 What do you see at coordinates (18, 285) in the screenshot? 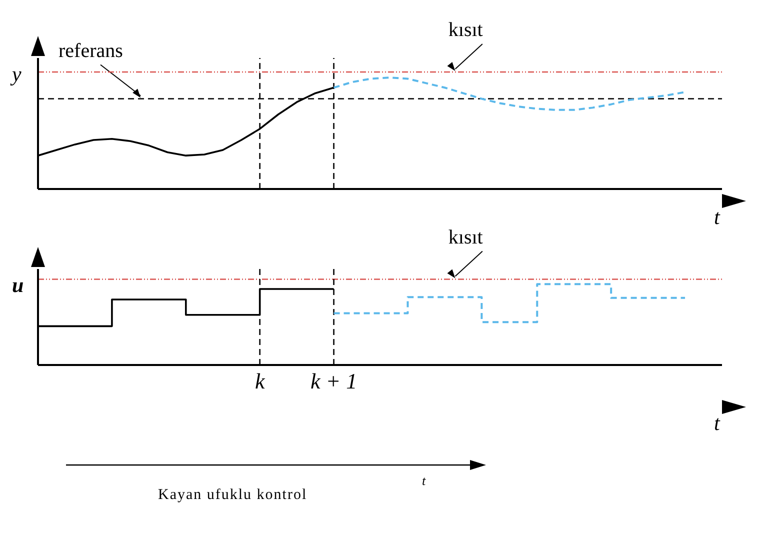
I see `y-axis-title: u` at bounding box center [18, 285].